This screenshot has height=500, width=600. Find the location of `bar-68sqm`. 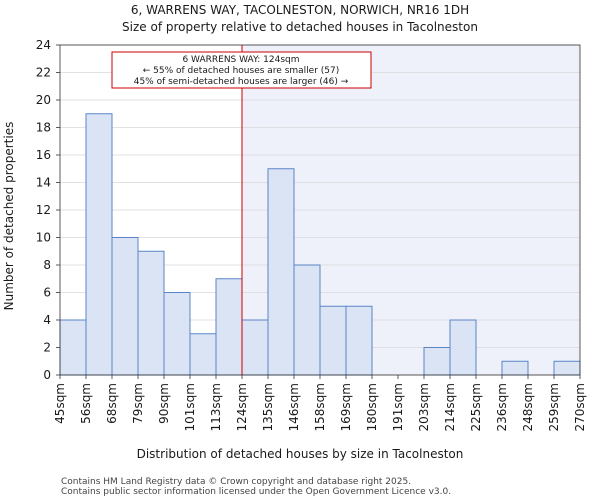

bar-68sqm is located at coordinates (125, 306).